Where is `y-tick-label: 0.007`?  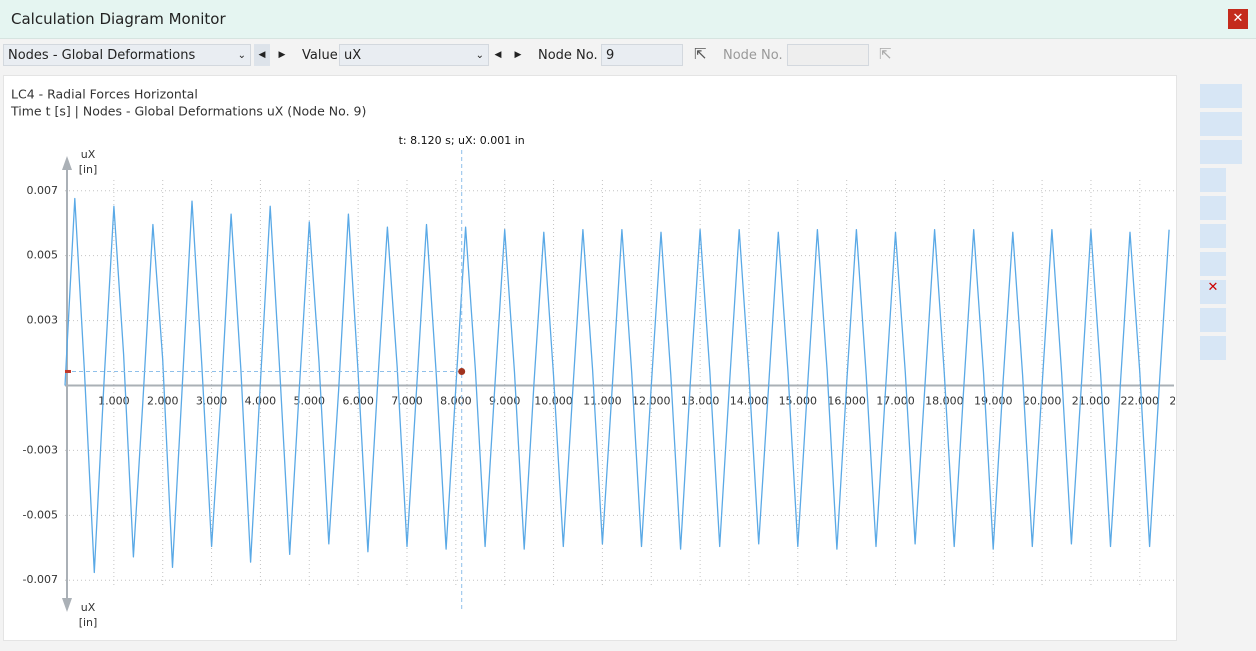
y-tick-label: 0.007 is located at coordinates (43, 190).